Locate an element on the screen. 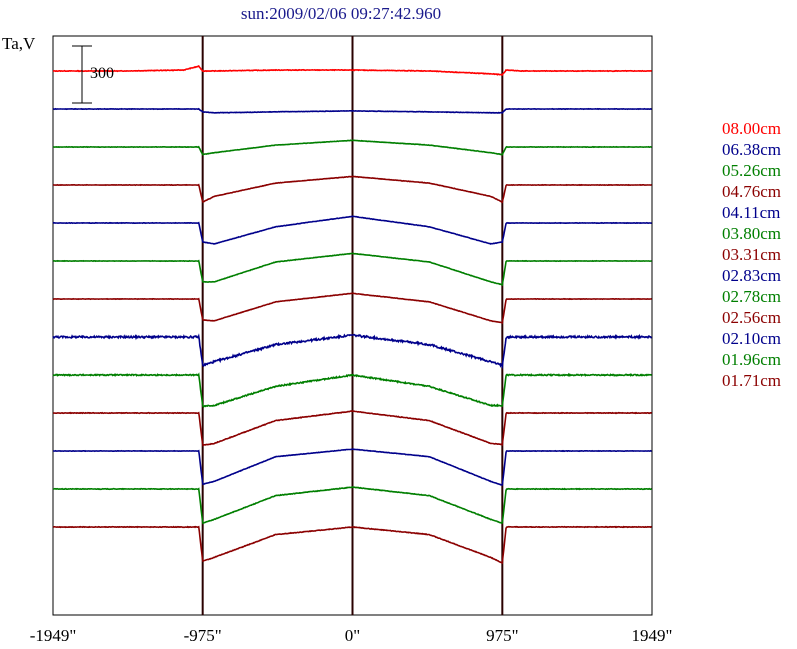  scale-bar: 300 is located at coordinates (93, 74).